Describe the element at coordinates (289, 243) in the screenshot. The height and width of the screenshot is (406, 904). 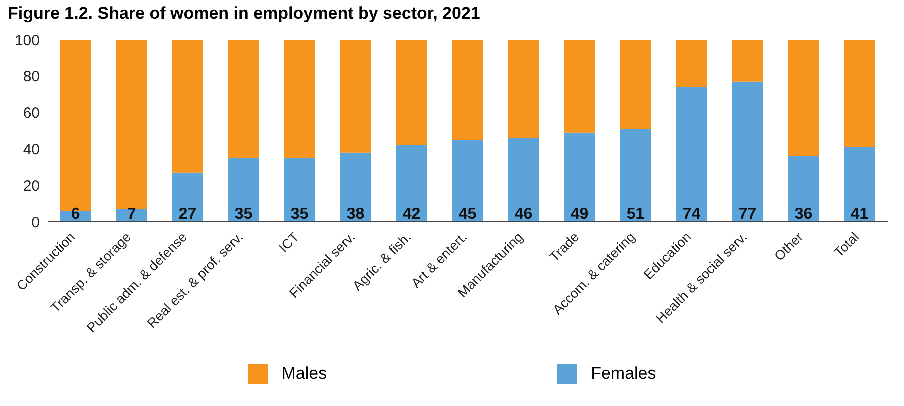
I see `x-tick-label: ICT` at that location.